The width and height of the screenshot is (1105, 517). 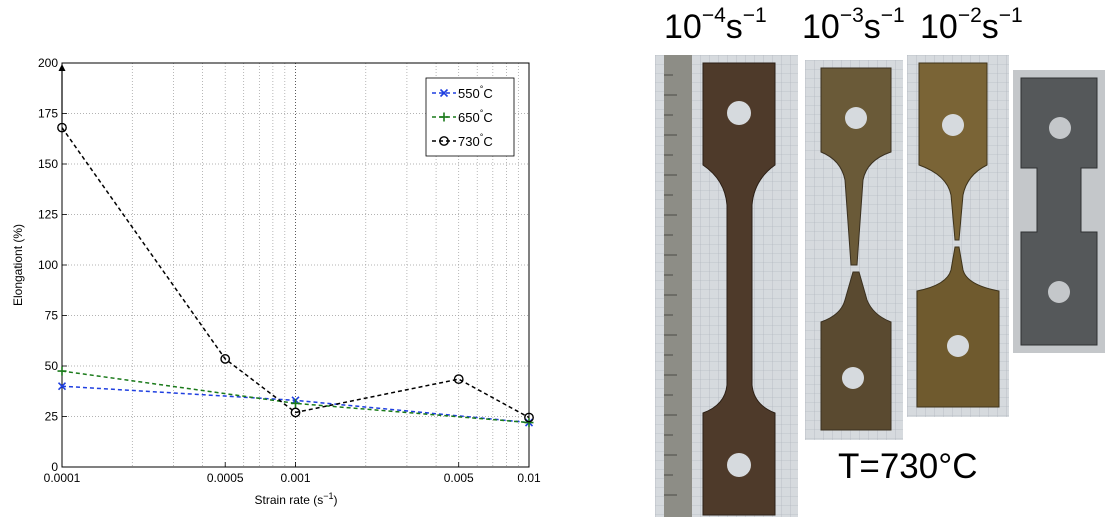 What do you see at coordinates (939, 27) in the screenshot?
I see `label-3-base: 10` at bounding box center [939, 27].